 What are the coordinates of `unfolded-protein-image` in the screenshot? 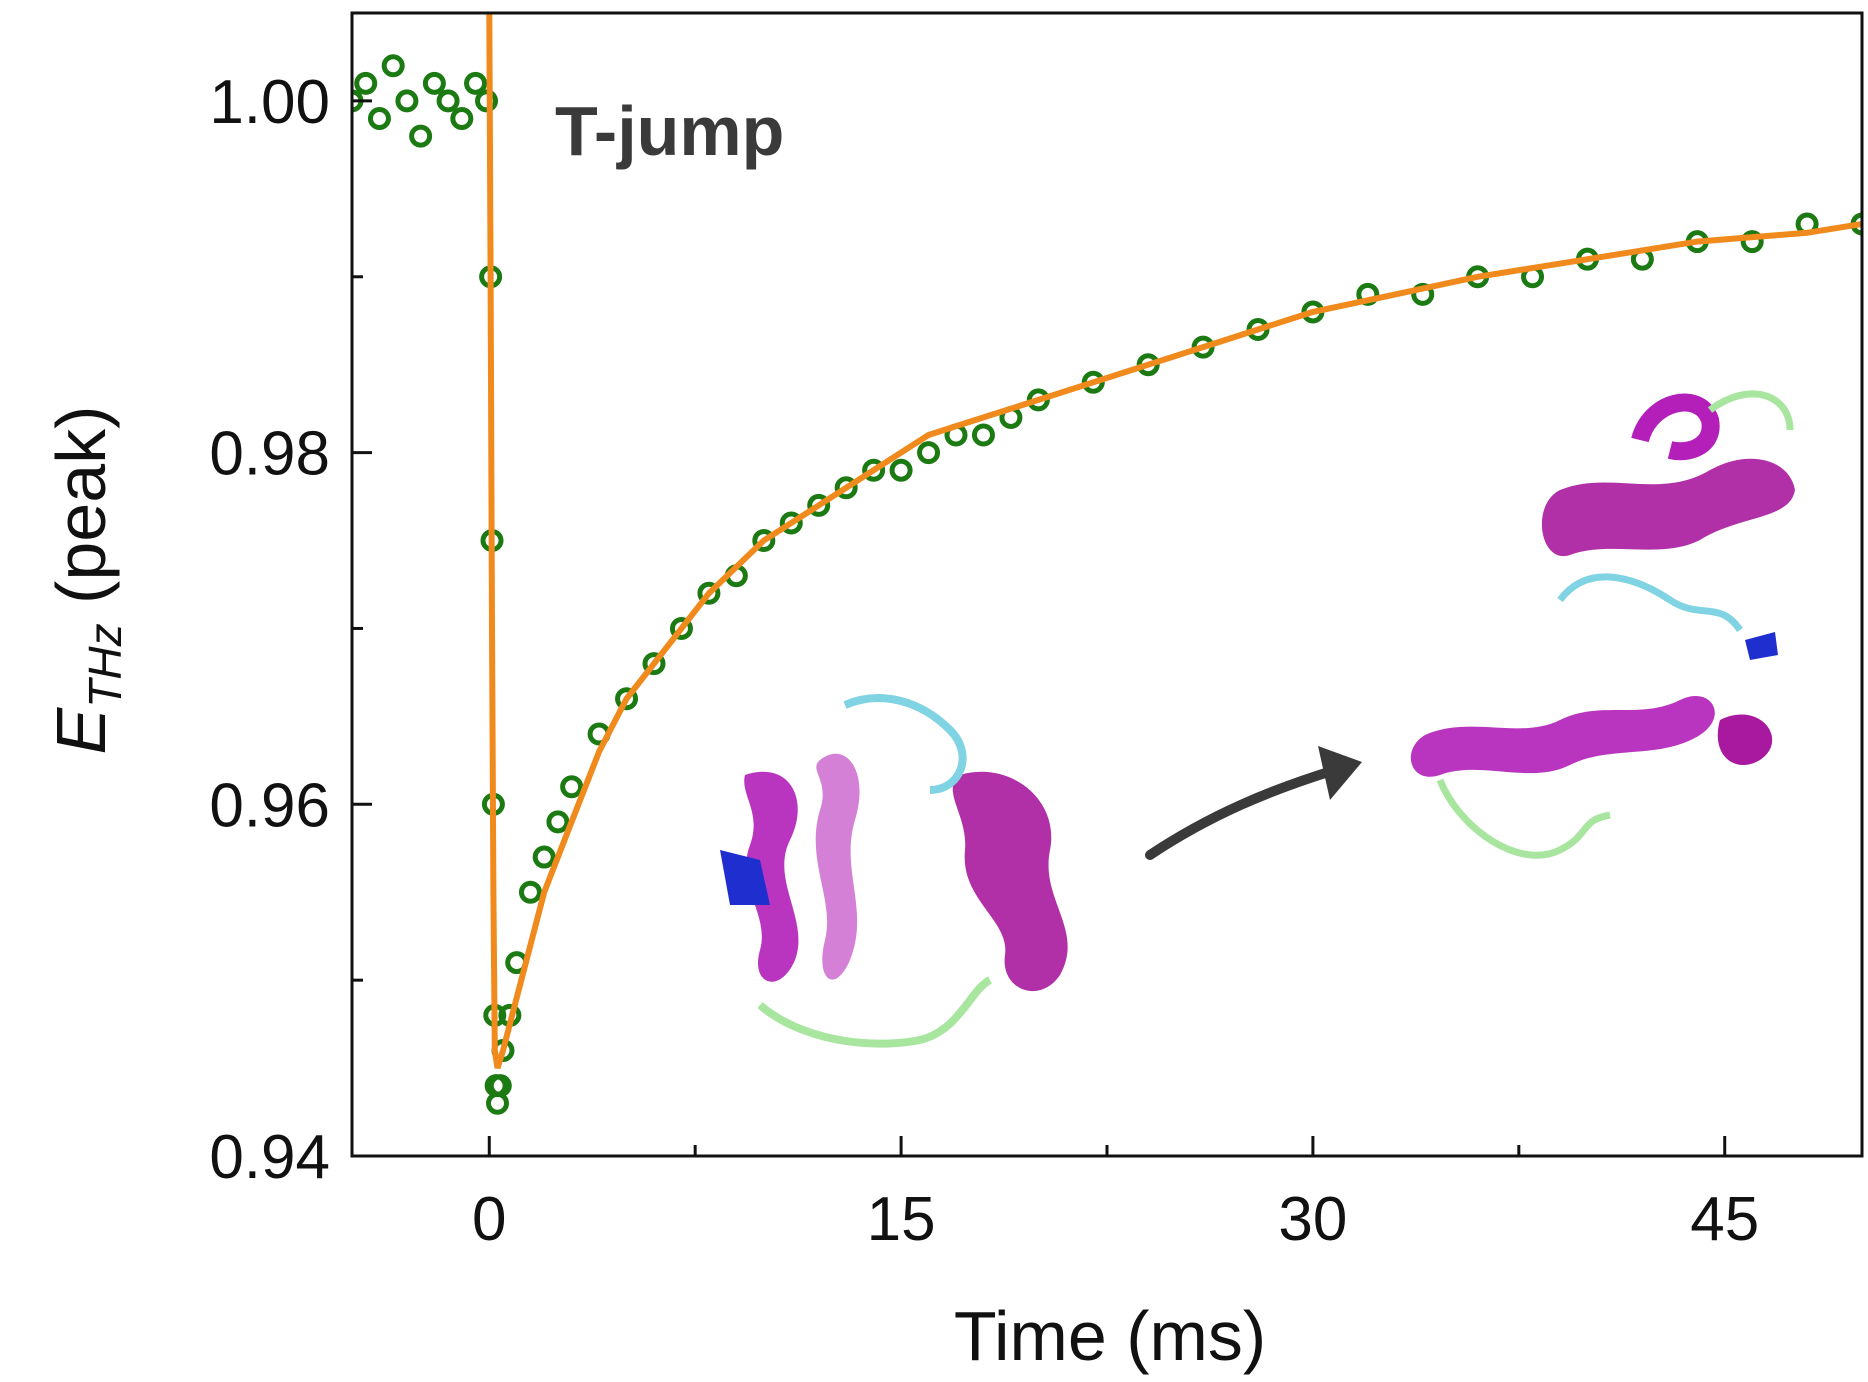 It's located at (1602, 624).